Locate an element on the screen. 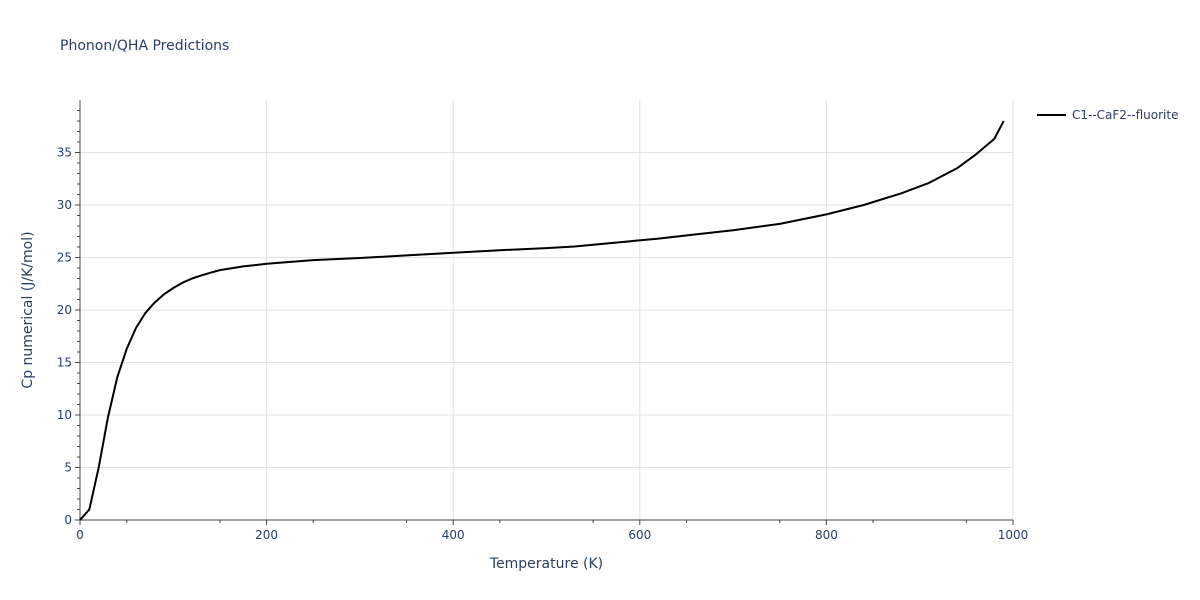  legend: C1--CaF2--fluorite is located at coordinates (1107, 115).